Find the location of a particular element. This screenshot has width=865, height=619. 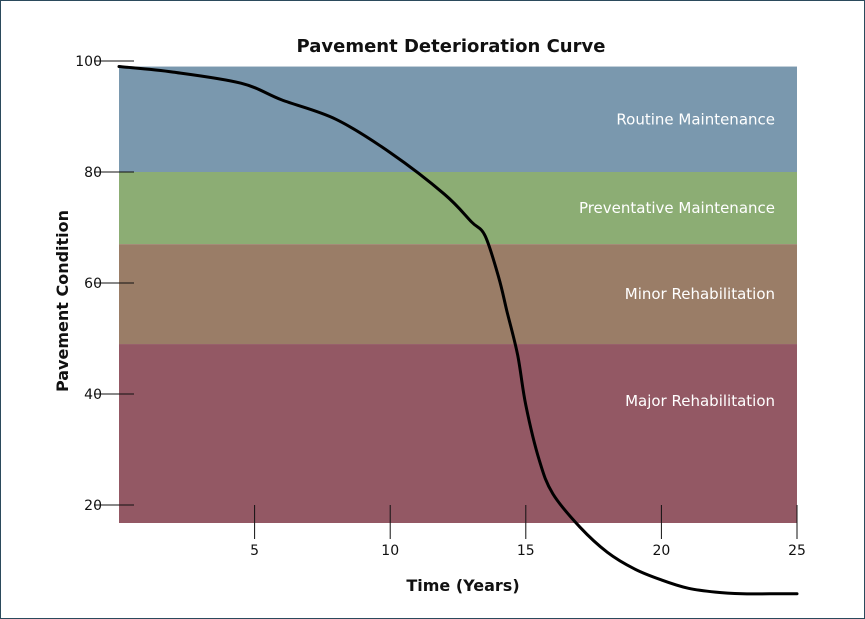

band-label-1: Preventative Maintenance is located at coordinates (677, 208).